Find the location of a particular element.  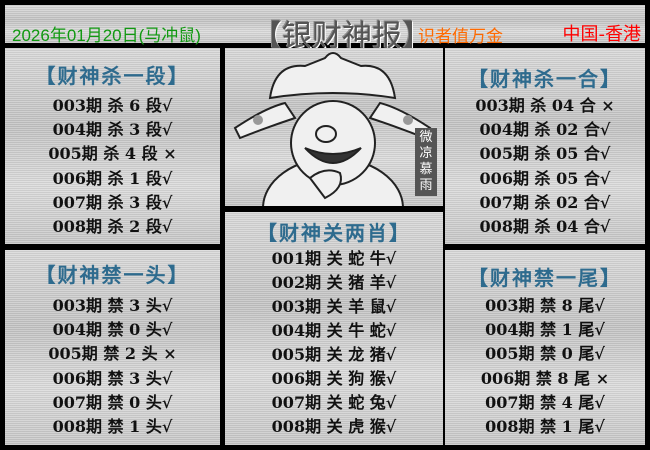

prediction-row: 006期 杀 1 段√ is located at coordinates (112, 178).